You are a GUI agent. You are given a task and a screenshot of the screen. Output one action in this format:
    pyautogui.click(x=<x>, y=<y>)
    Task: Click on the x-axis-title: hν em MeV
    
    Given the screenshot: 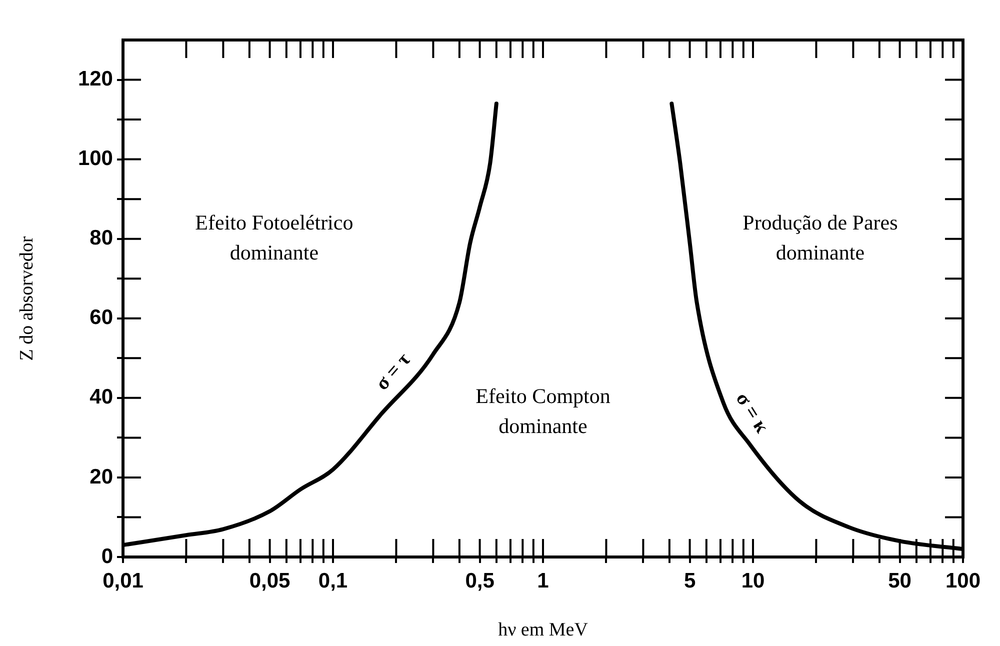 What is the action you would take?
    pyautogui.click(x=543, y=630)
    